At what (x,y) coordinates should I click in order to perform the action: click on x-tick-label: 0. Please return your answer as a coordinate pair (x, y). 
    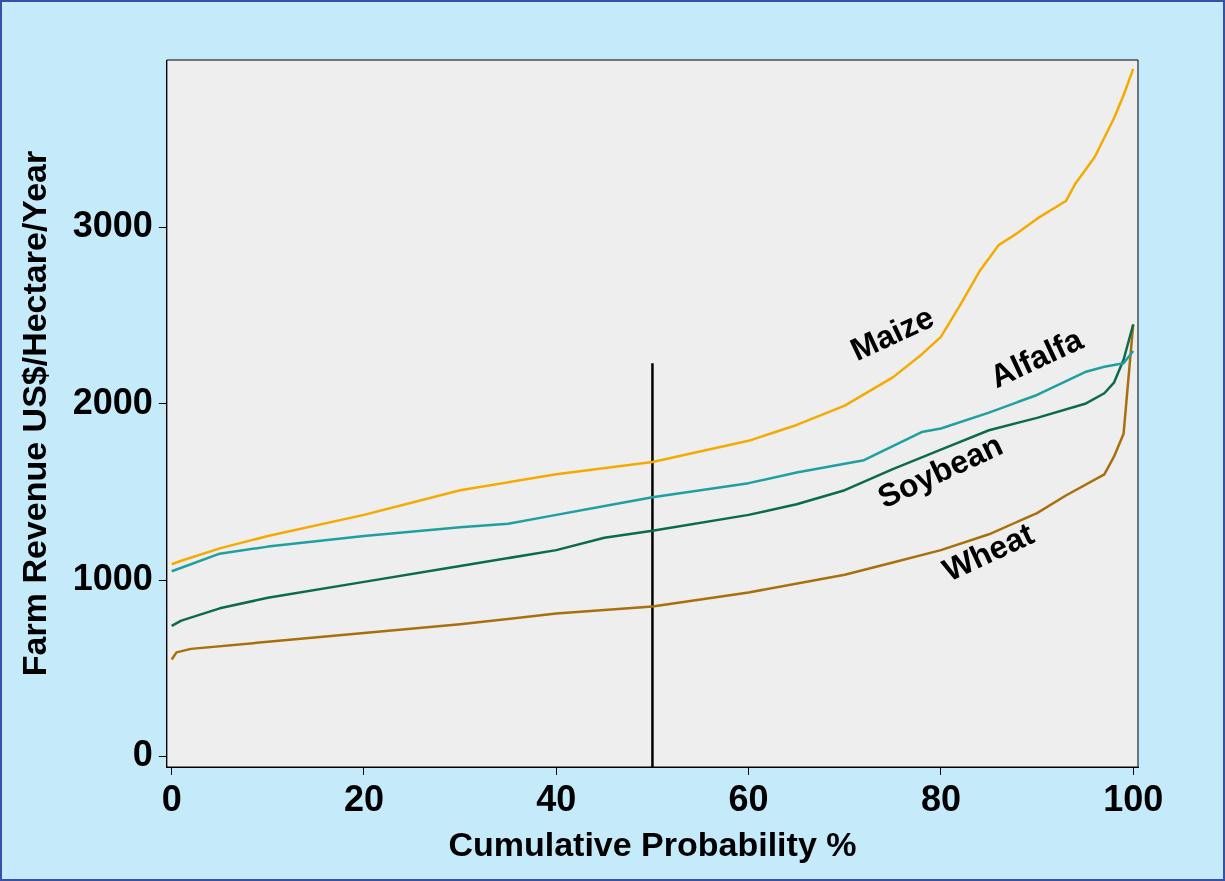
    Looking at the image, I should click on (171, 798).